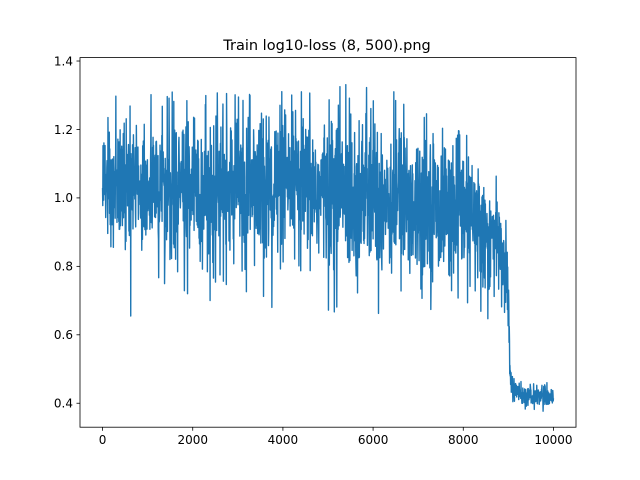 This screenshot has width=640, height=480. Describe the element at coordinates (63, 267) in the screenshot. I see `y-tick-label: 0.8` at that location.